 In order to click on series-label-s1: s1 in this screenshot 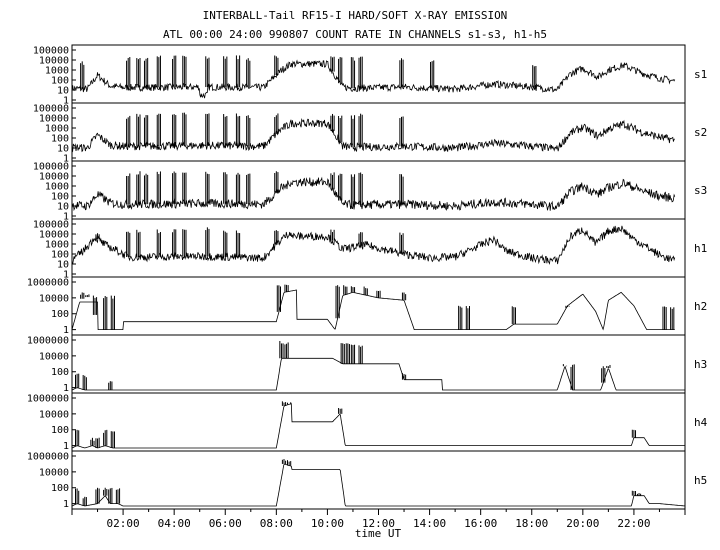, I will do `click(700, 74)`.